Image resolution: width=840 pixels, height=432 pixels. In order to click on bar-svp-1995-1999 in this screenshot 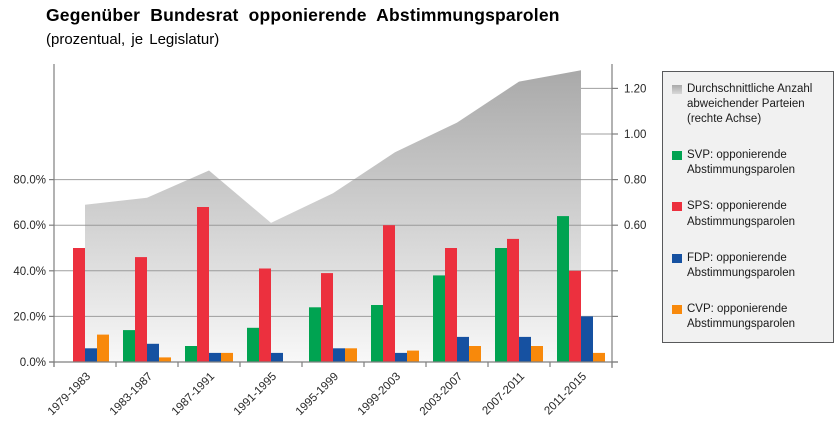, I will do `click(315, 334)`.